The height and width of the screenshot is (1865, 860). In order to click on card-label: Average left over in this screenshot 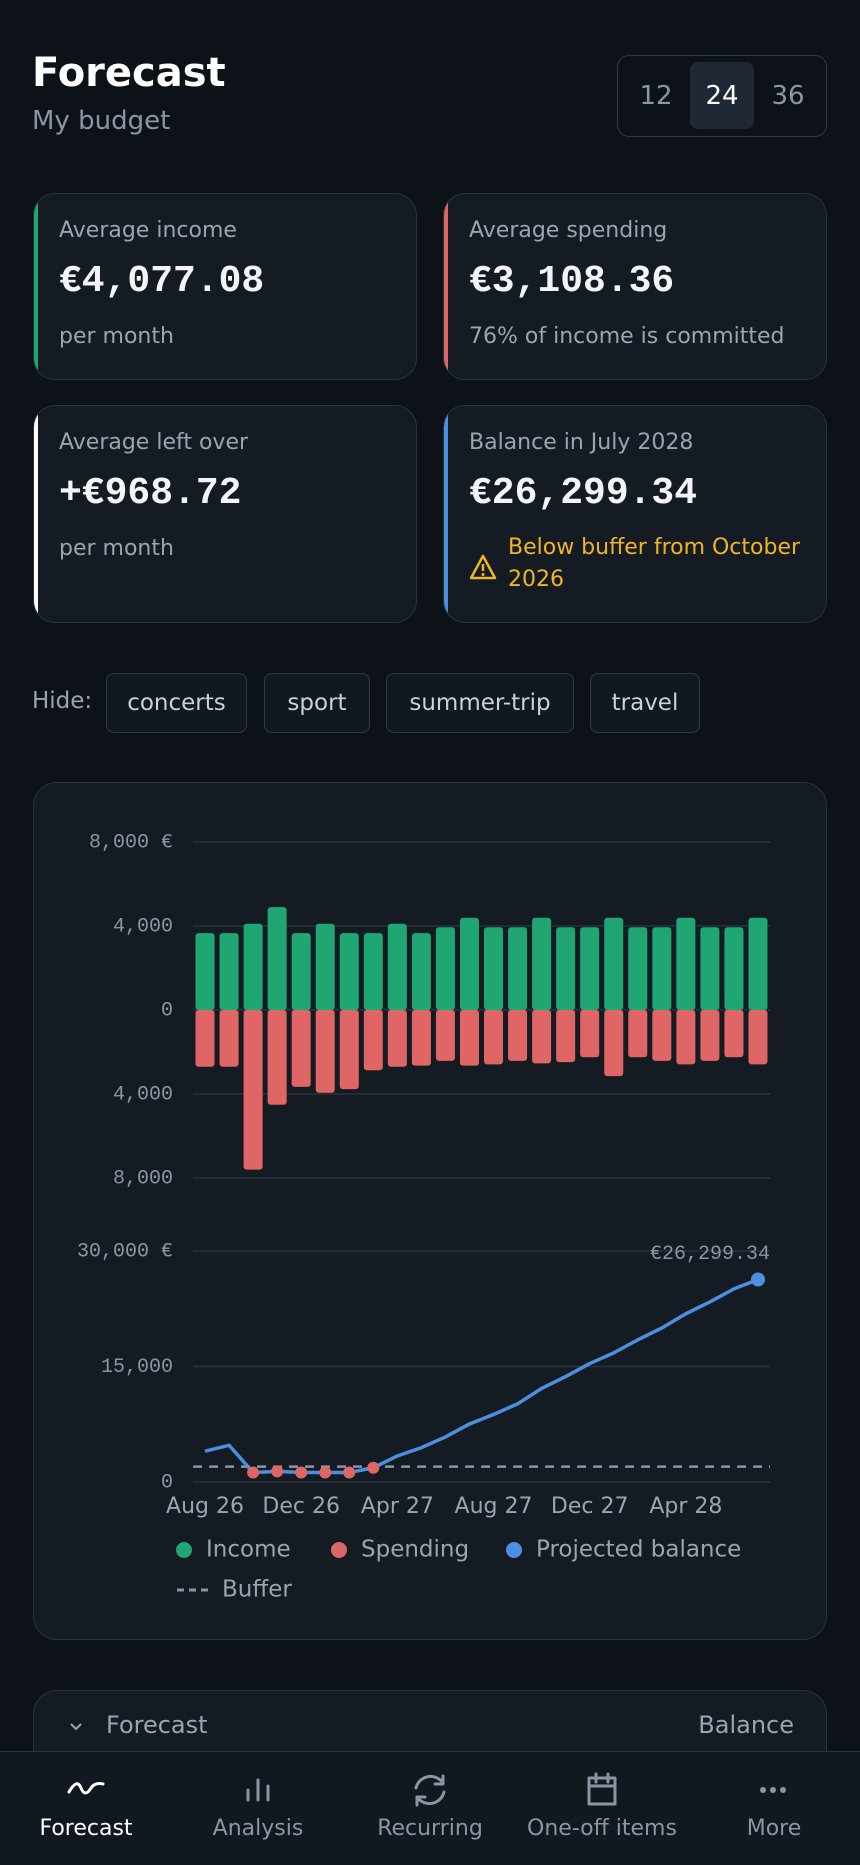, I will do `click(154, 442)`.